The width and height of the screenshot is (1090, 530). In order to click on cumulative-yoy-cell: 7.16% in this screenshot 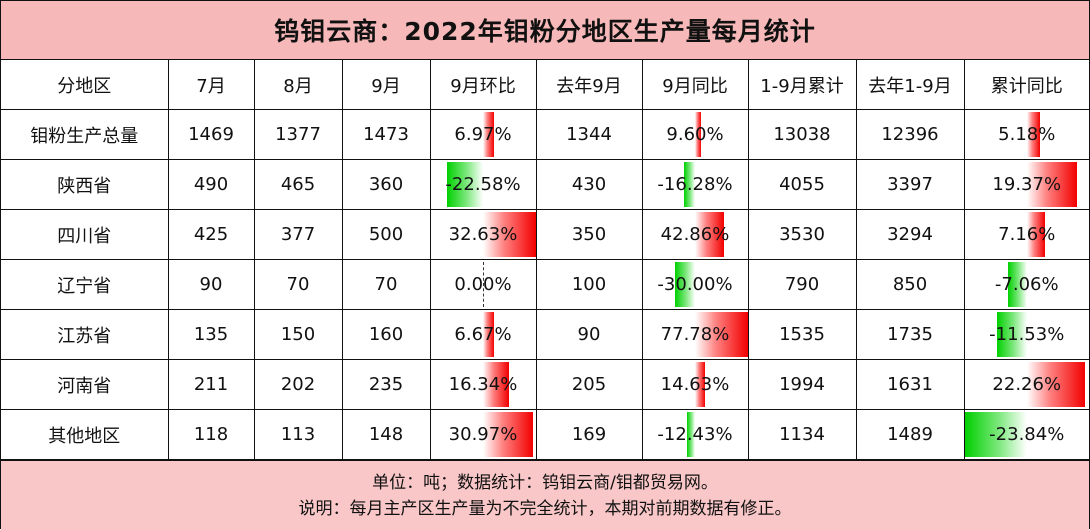, I will do `click(1026, 234)`.